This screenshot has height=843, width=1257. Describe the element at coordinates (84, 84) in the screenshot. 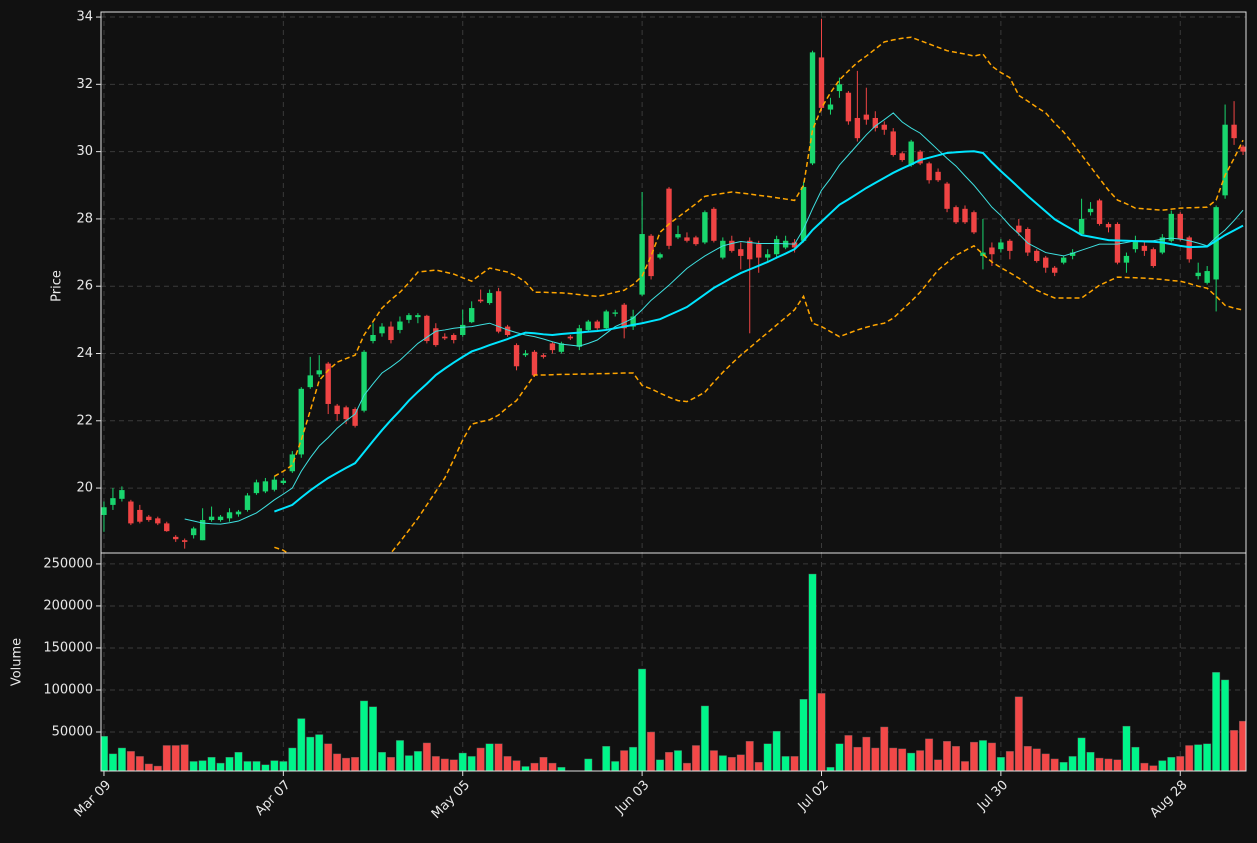

I see `y-tick-label: 32` at that location.